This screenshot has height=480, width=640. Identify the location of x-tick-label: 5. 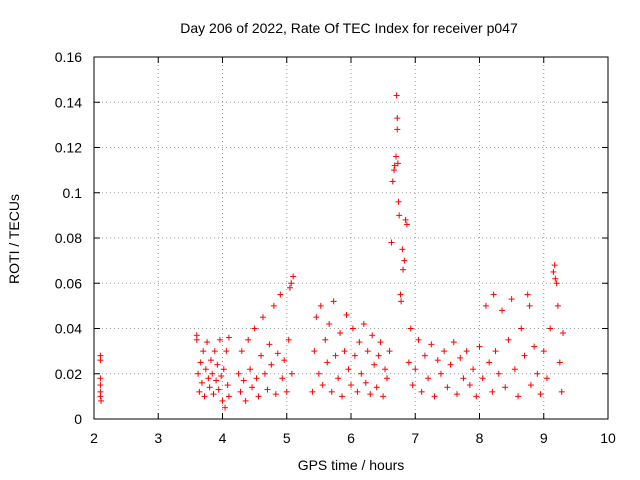
(287, 438).